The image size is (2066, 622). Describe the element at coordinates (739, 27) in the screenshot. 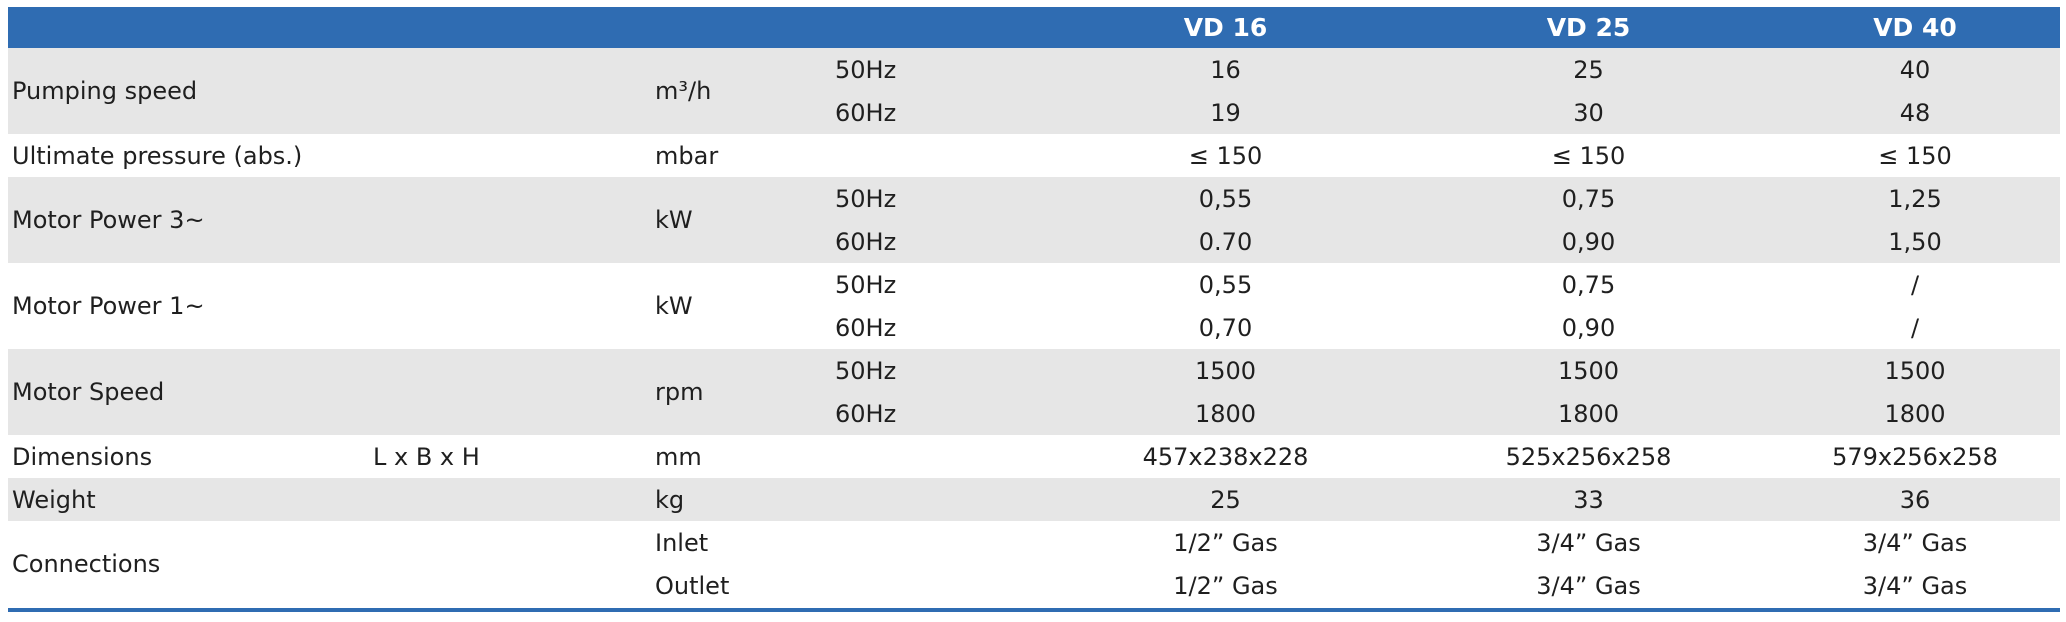

I see `header-empty-unit` at that location.